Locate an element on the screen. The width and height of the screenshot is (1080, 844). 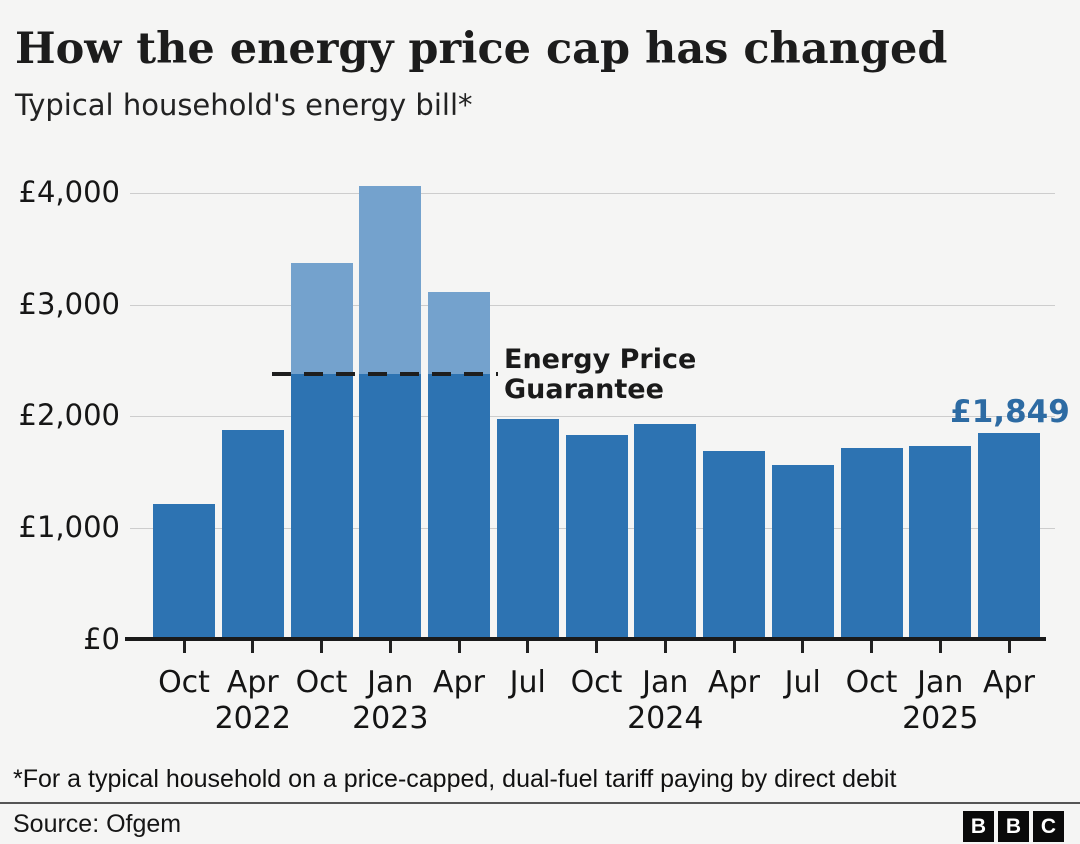
bar-jan2025 is located at coordinates (940, 542).